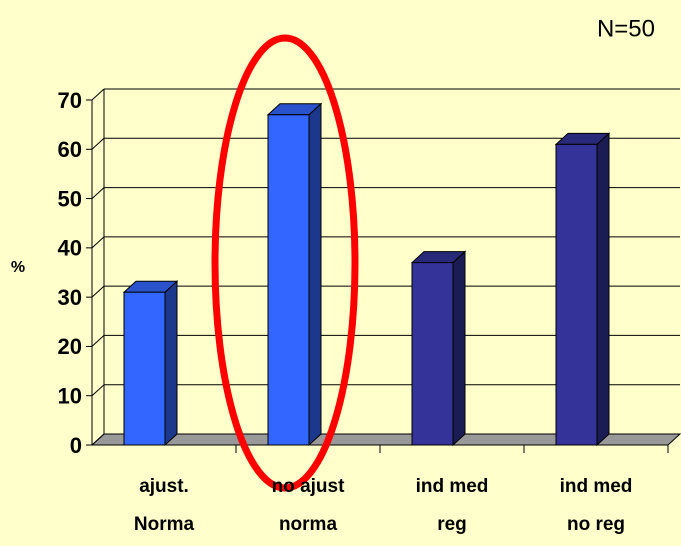  Describe the element at coordinates (70, 396) in the screenshot. I see `y-tick-label: 10` at that location.